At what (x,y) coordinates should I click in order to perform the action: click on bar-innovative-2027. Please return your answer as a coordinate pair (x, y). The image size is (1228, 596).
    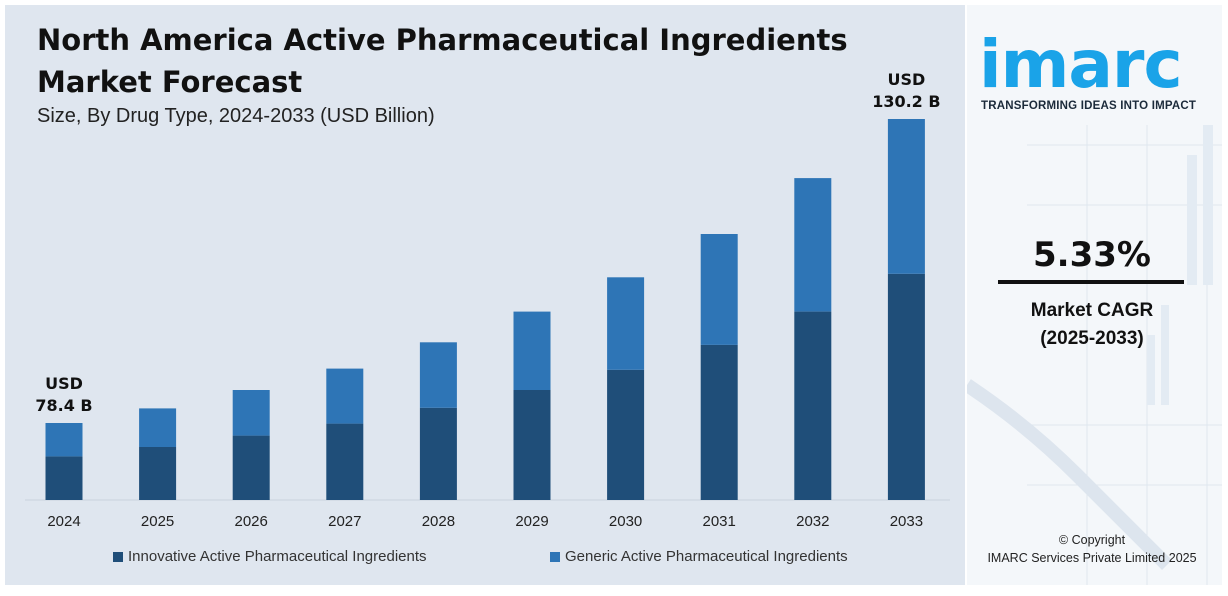
    Looking at the image, I should click on (345, 461).